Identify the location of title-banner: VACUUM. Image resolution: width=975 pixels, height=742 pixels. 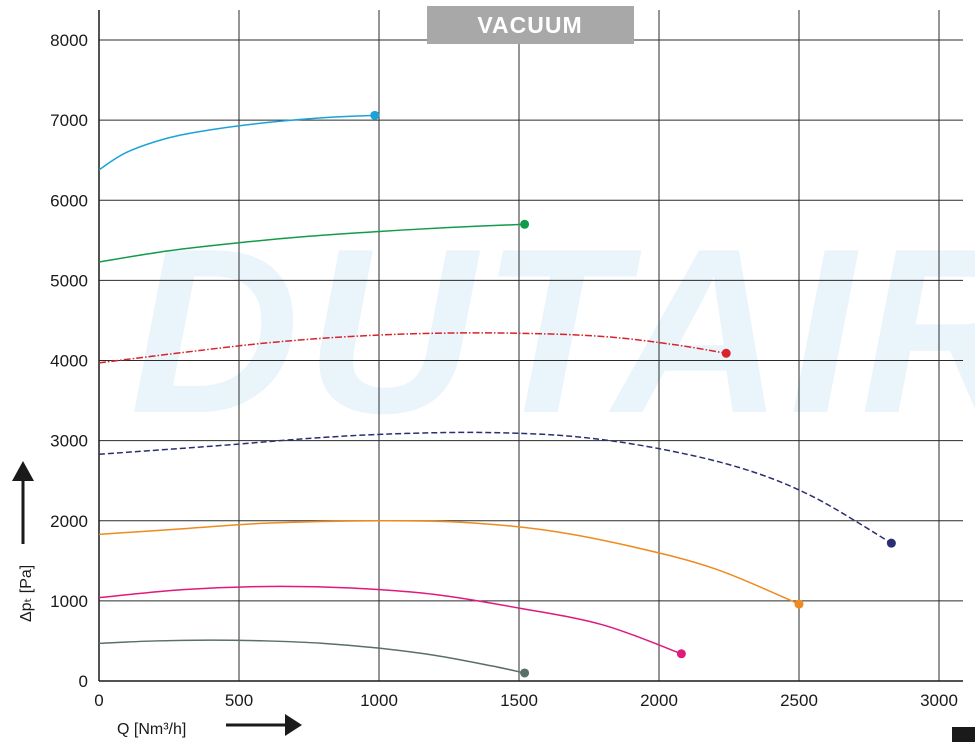
(529, 25).